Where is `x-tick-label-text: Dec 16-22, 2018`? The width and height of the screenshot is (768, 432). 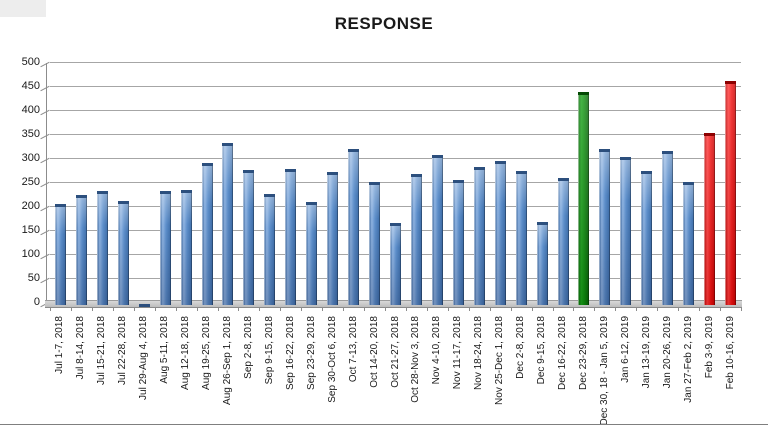 x-tick-label-text: Dec 16-22, 2018 is located at coordinates (562, 353).